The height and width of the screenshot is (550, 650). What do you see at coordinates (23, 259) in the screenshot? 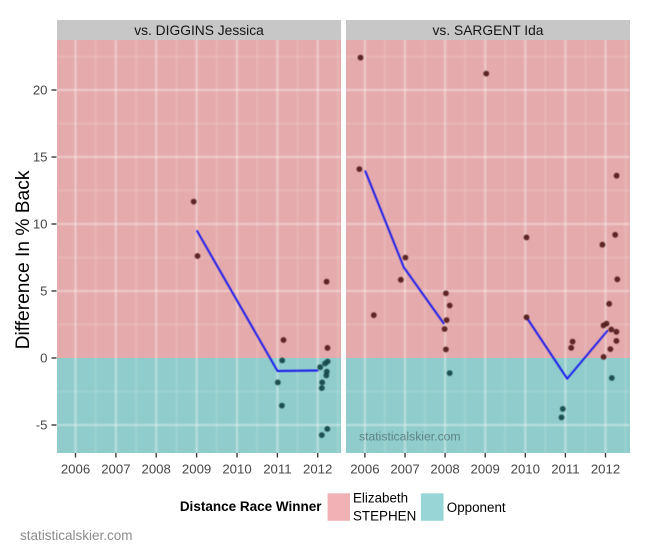
I see `svg-text: Difference In % Back` at bounding box center [23, 259].